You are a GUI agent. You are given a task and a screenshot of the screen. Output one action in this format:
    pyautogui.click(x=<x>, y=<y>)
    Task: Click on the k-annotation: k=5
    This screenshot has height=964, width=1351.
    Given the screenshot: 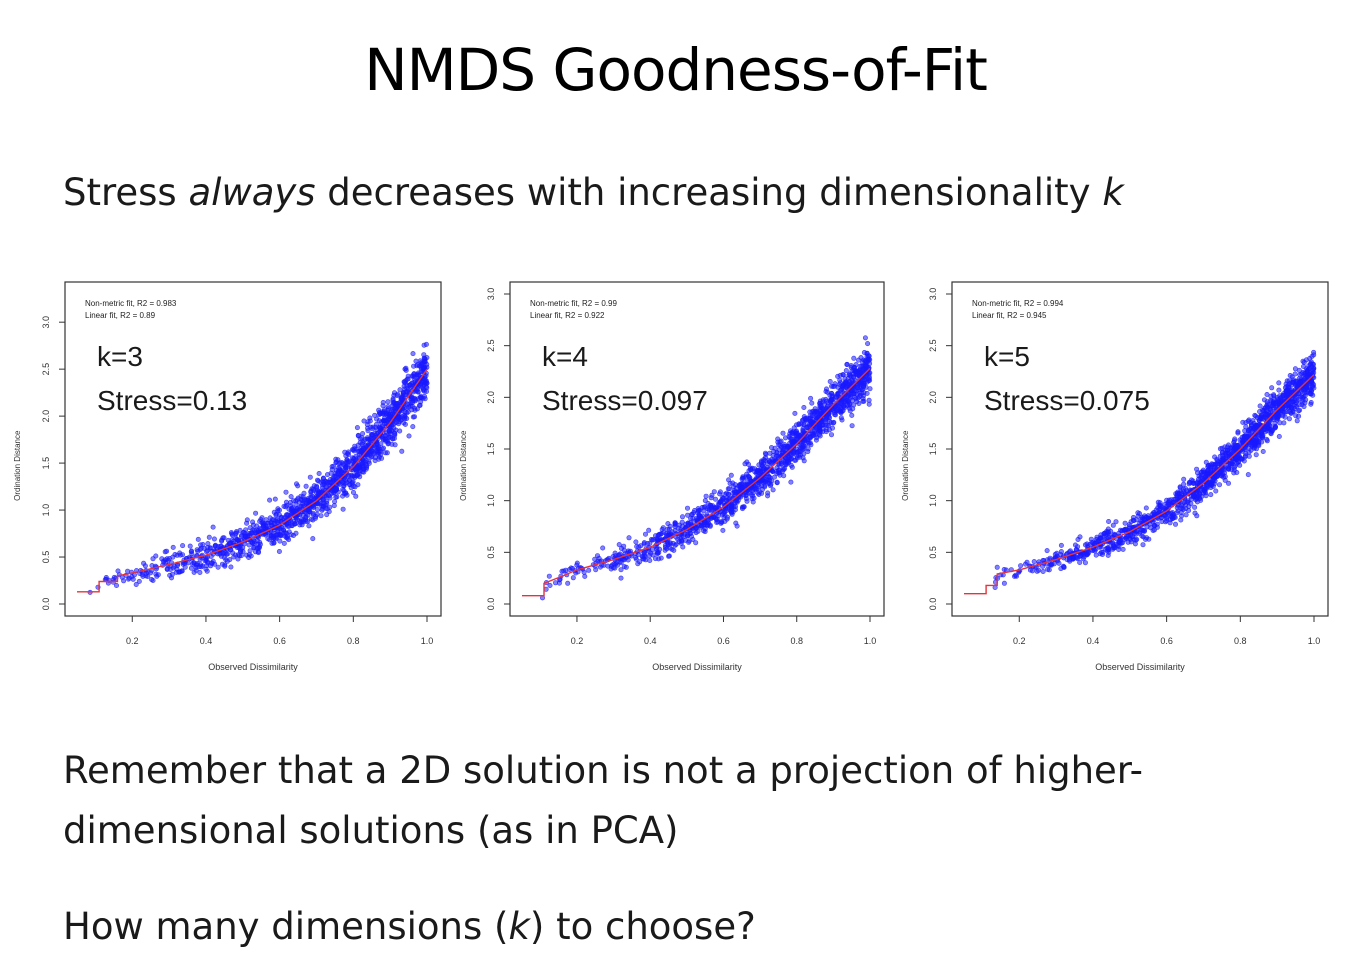 What is the action you would take?
    pyautogui.click(x=1007, y=356)
    